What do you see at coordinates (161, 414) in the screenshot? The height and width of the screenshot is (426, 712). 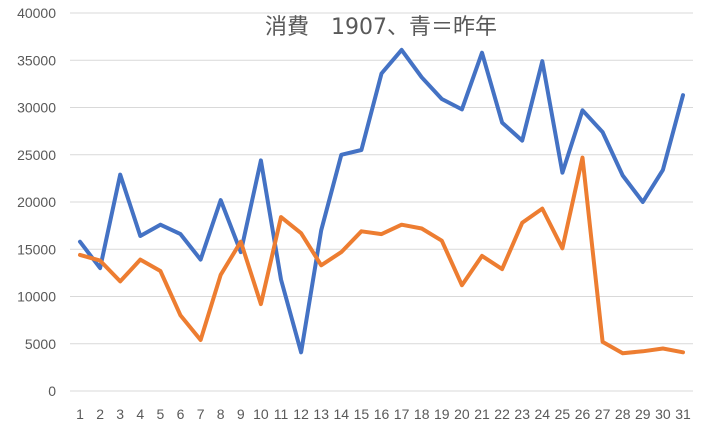 I see `x-tick-label: 5` at bounding box center [161, 414].